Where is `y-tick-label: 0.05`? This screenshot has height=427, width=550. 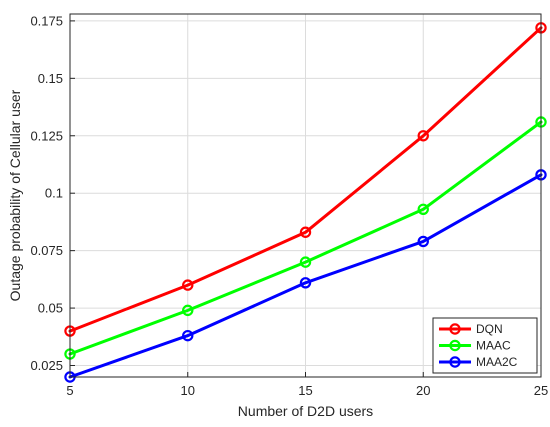
y-tick-label: 0.05 is located at coordinates (50, 308).